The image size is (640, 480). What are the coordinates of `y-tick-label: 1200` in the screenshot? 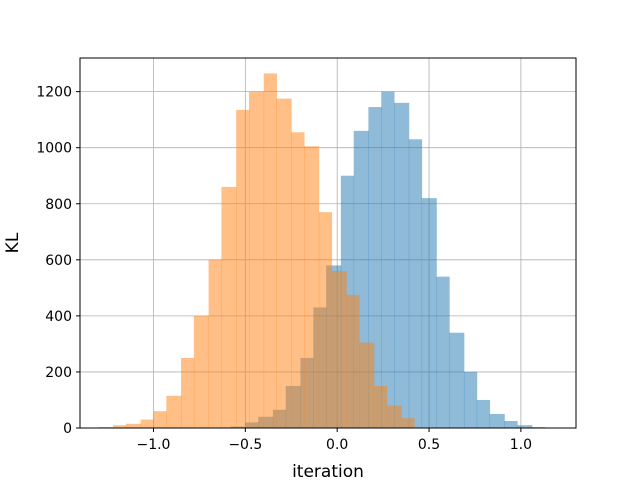 It's located at (54, 93).